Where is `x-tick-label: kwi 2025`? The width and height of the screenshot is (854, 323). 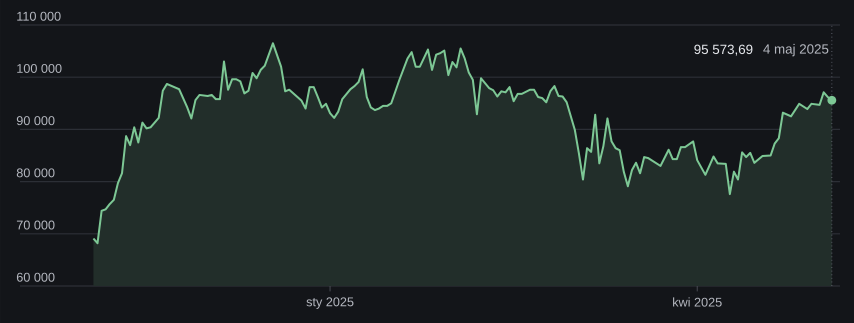 x-tick-label: kwi 2025 is located at coordinates (697, 302).